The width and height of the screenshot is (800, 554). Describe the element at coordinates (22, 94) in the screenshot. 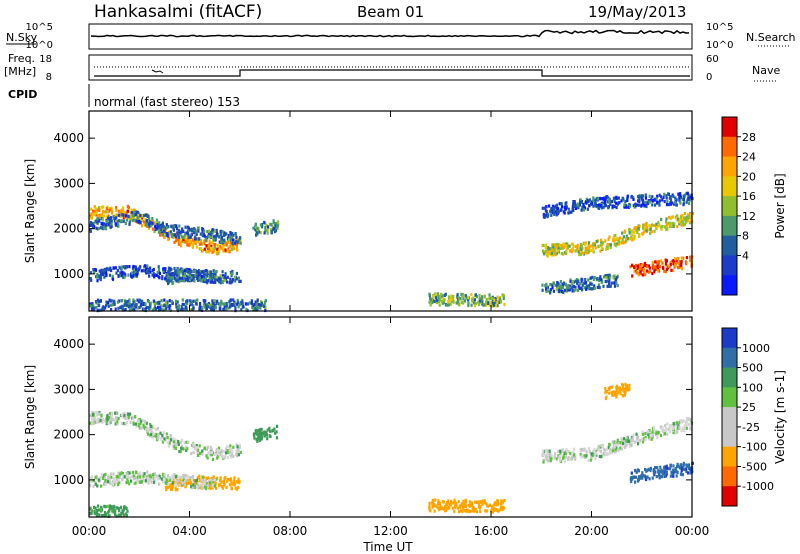

I see `cpid-label: CPID` at that location.